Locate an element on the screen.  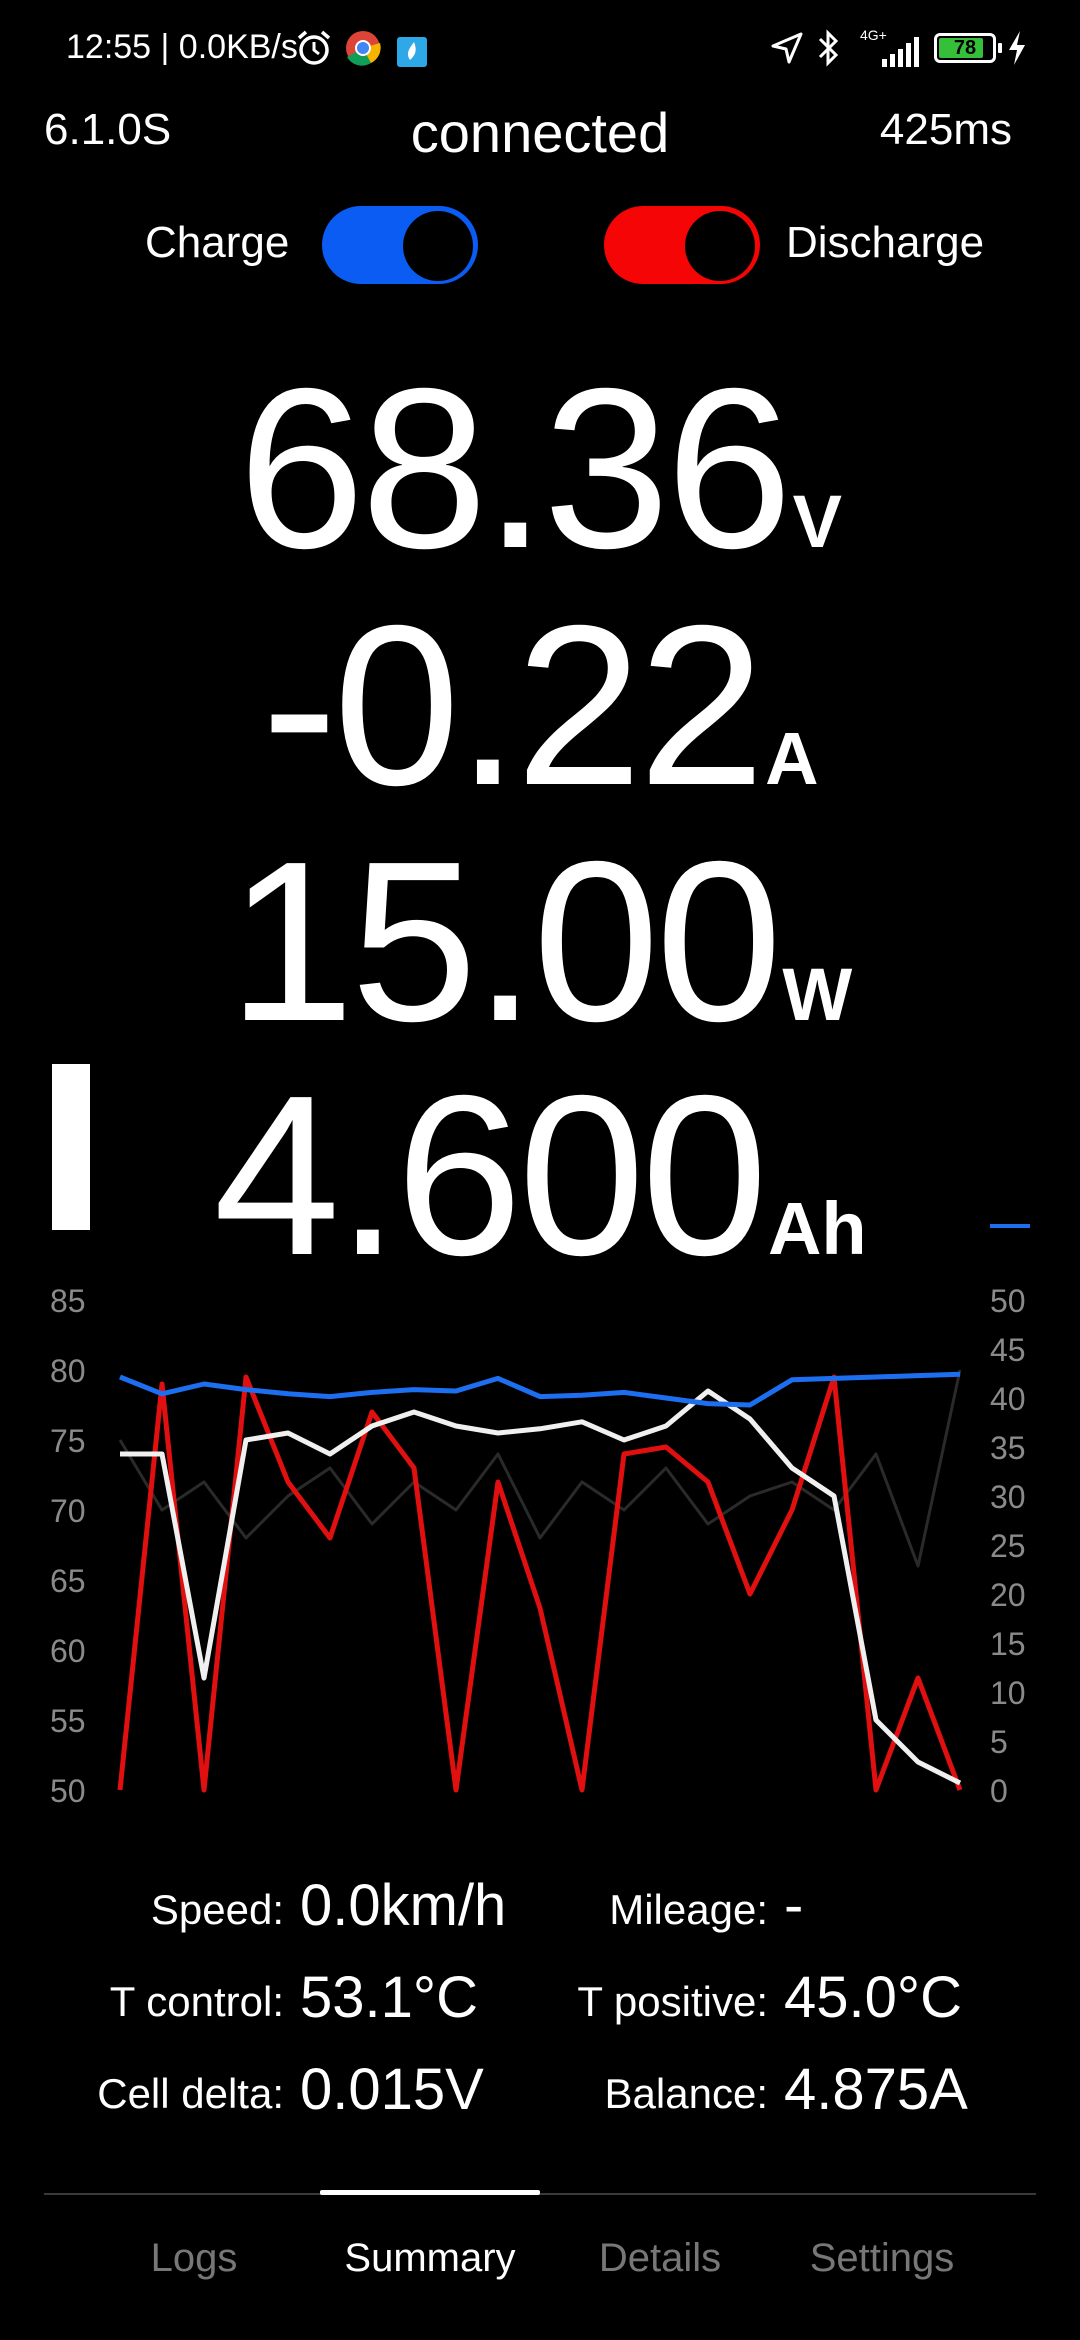
tcontrol-value: 53.1°C is located at coordinates (389, 1997).